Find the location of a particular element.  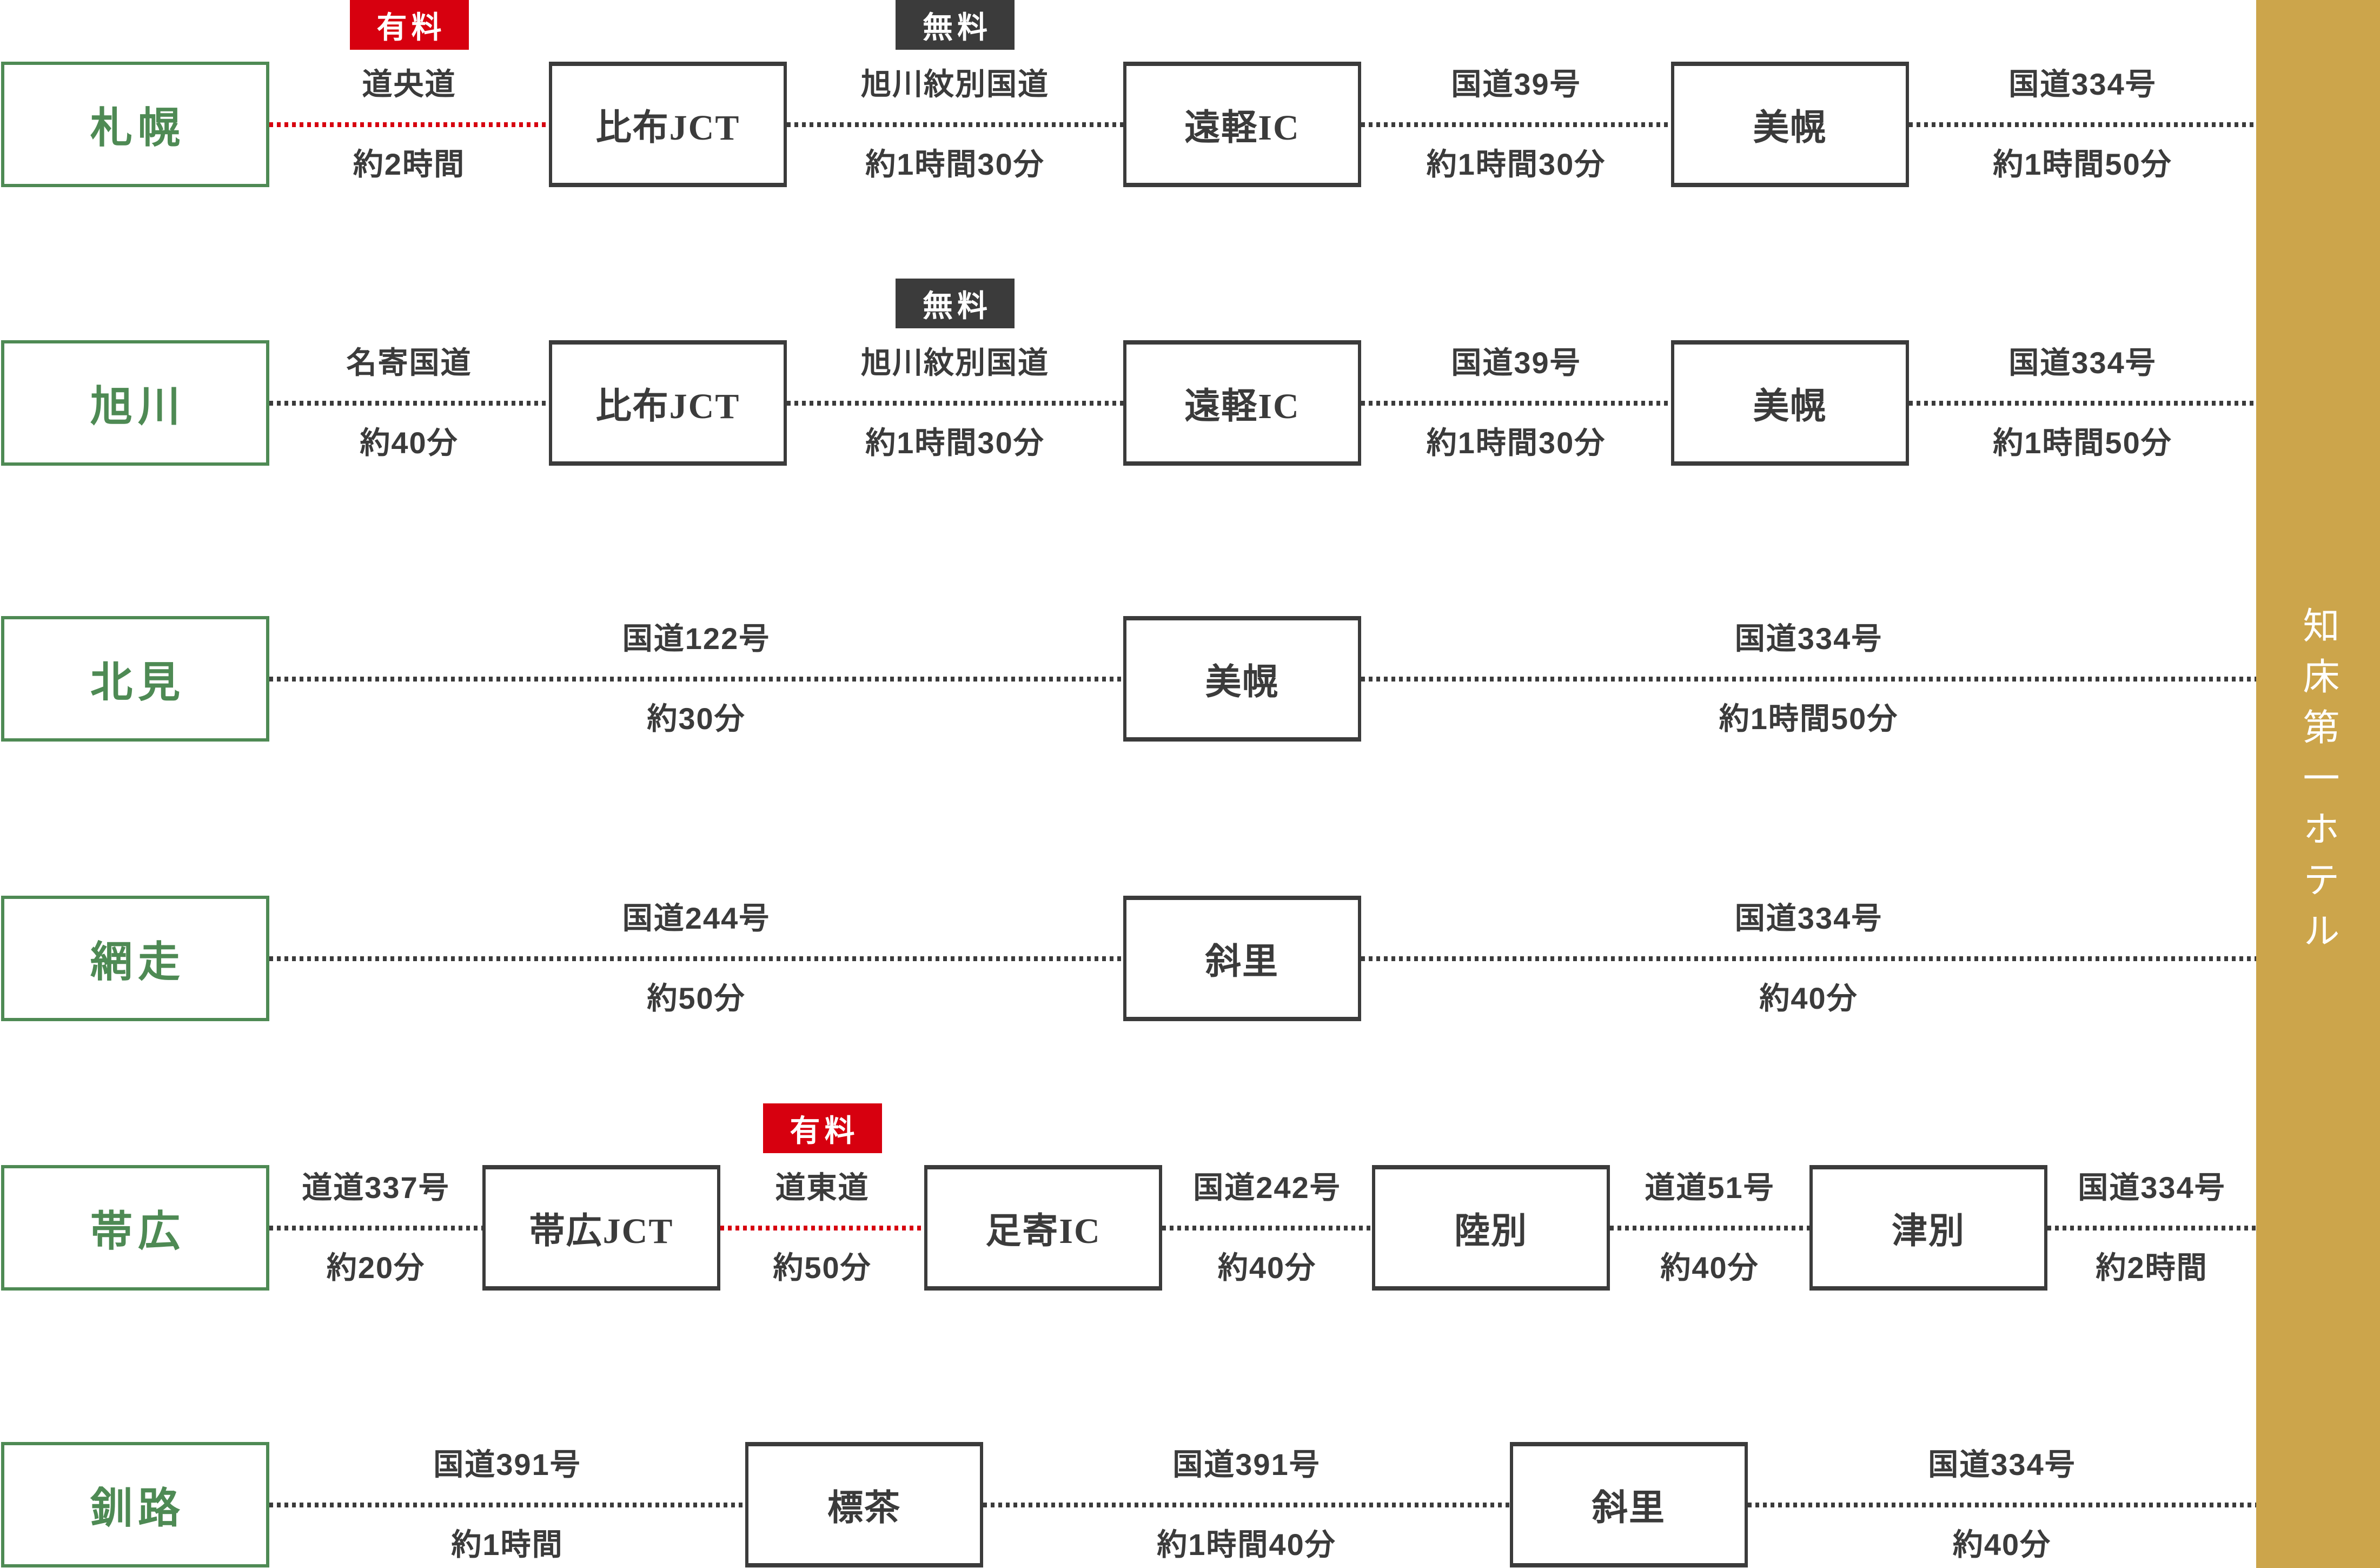

city-name-sapporo: 札幌 is located at coordinates (137, 127).